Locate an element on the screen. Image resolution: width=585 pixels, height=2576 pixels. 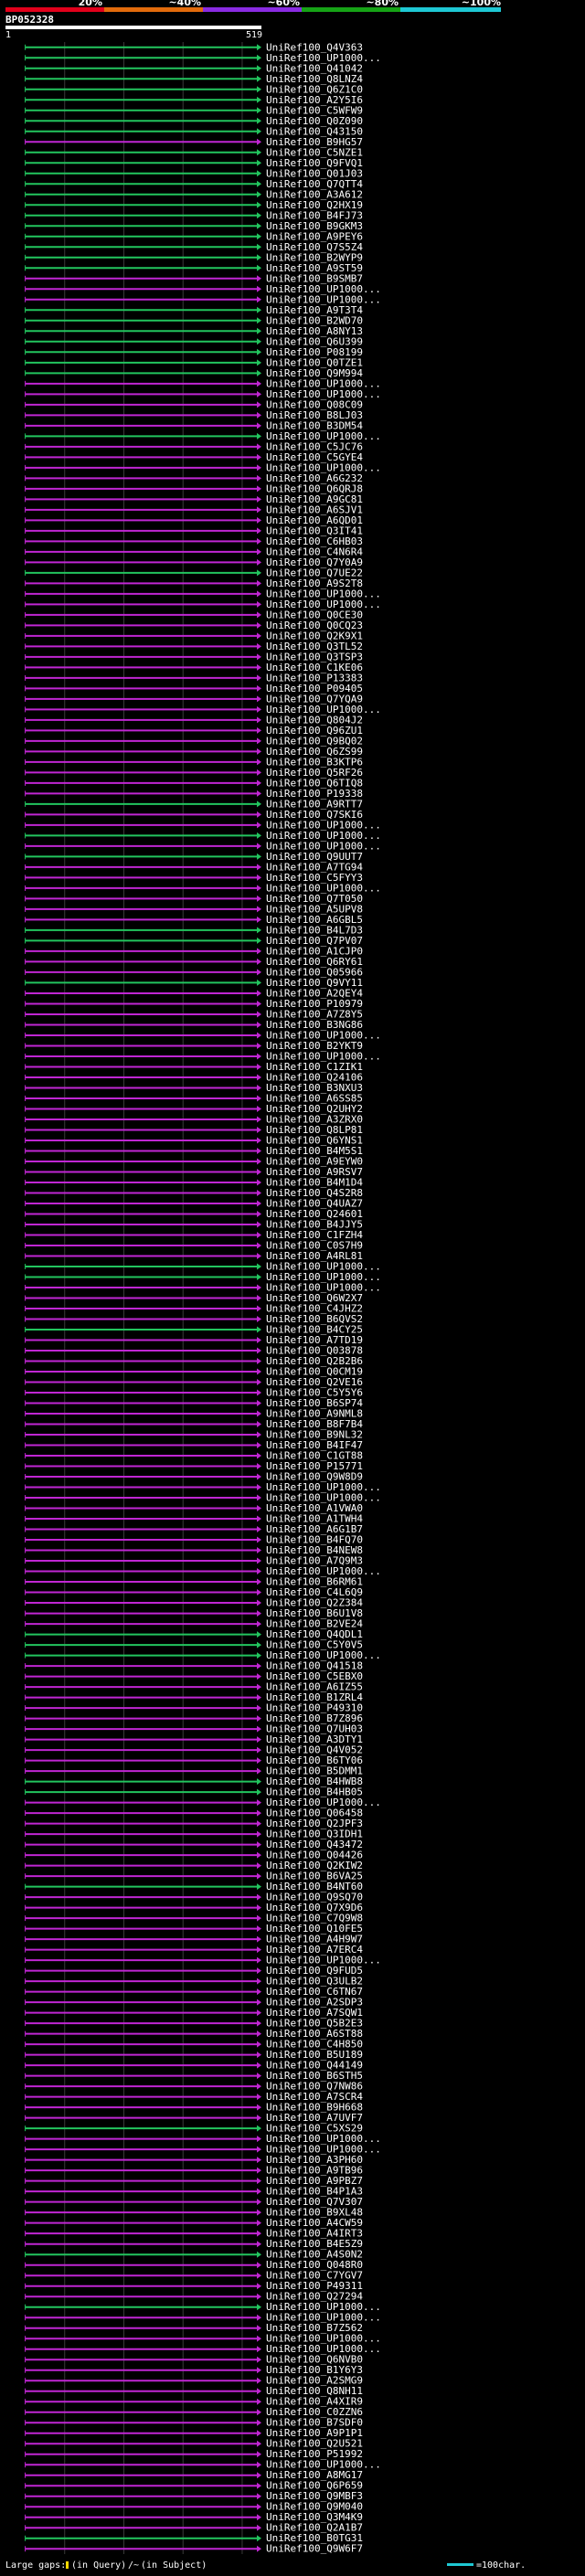
hit-label: UniRef100_B9H668 is located at coordinates (314, 2108).